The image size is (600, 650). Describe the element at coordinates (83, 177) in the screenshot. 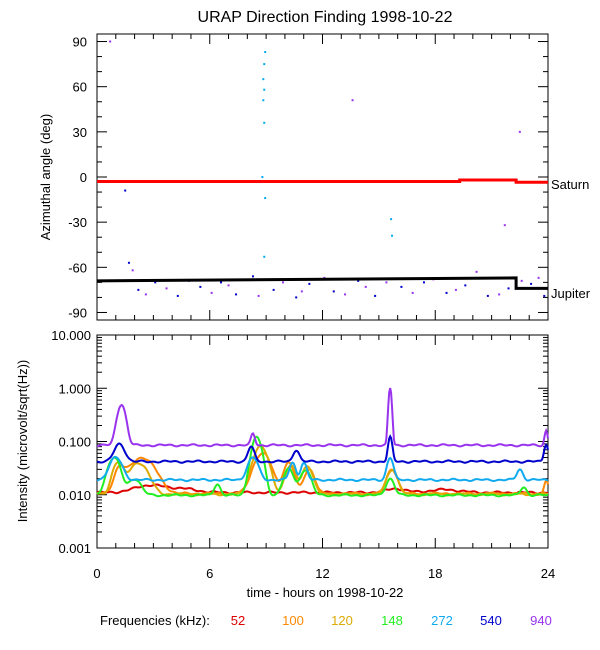

I see `azimuth-y-tick-label: 0` at that location.